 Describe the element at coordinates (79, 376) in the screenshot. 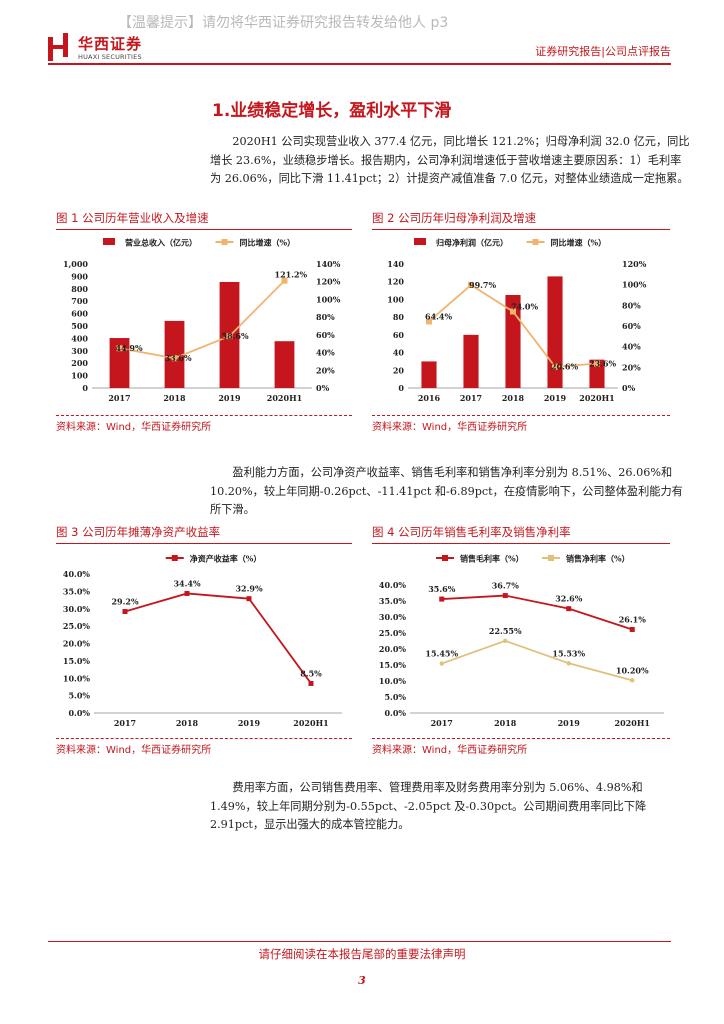

I see `y-tick-left: 100` at that location.